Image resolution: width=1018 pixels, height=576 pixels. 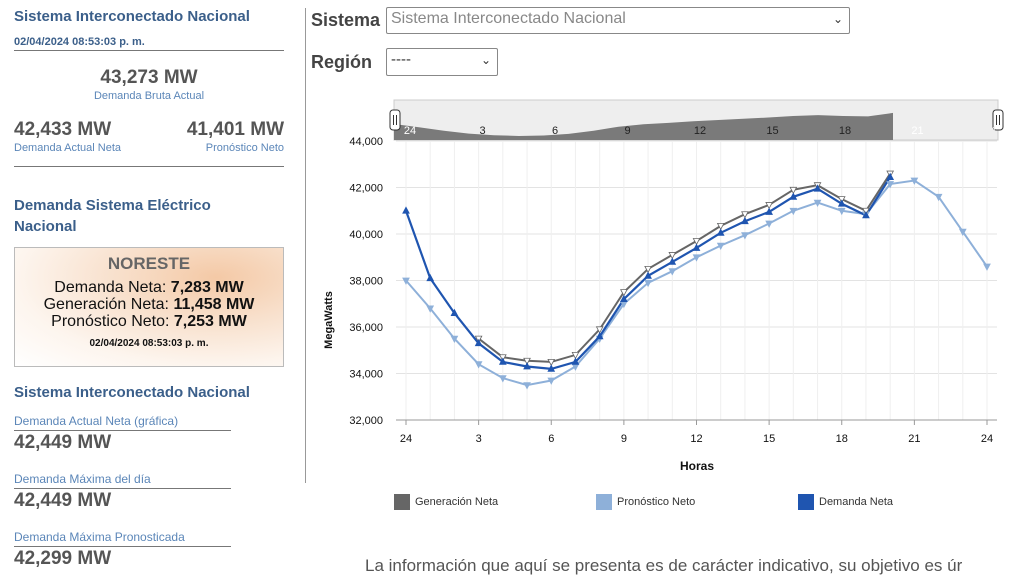 What do you see at coordinates (401, 59) in the screenshot?
I see `region-select-value: ----` at bounding box center [401, 59].